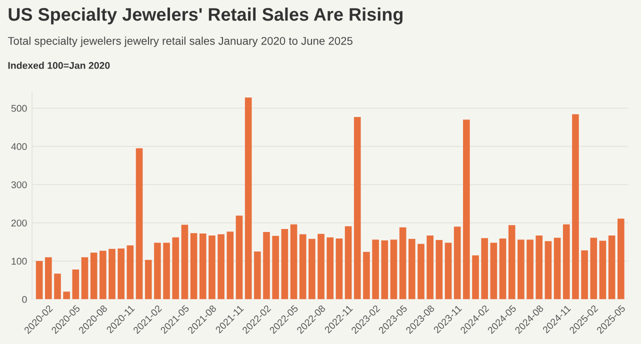  What do you see at coordinates (19, 146) in the screenshot?
I see `y-tick-label: 400` at bounding box center [19, 146].